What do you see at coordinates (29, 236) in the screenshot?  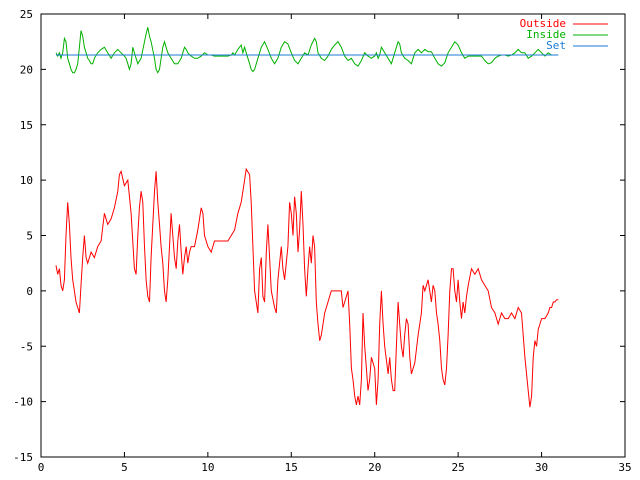 I see `y-tick-label: 5` at bounding box center [29, 236].